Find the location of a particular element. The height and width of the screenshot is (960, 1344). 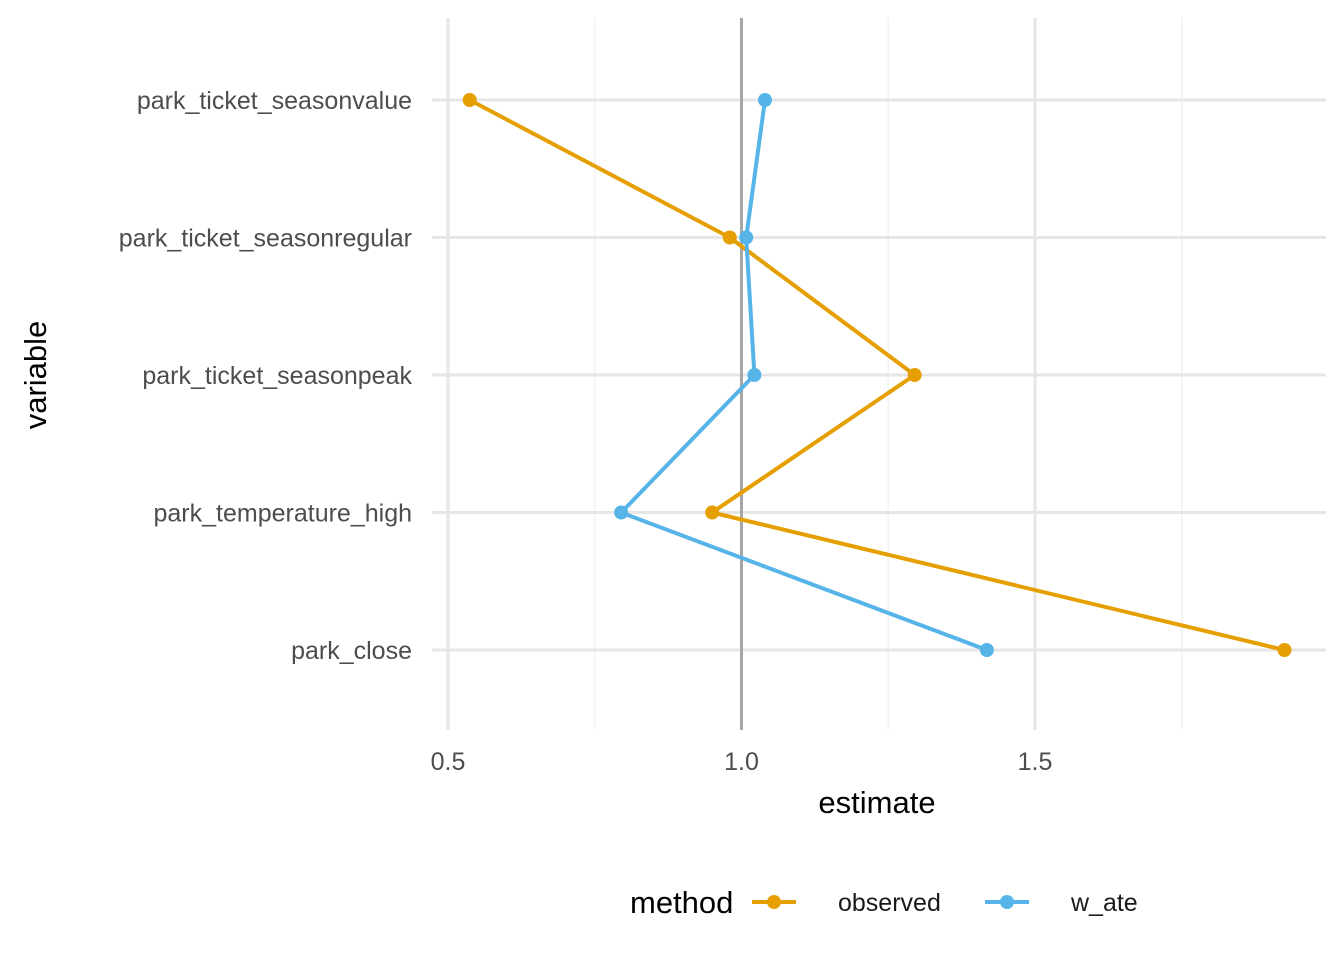

x-tick-label: 1.0 is located at coordinates (741, 762).